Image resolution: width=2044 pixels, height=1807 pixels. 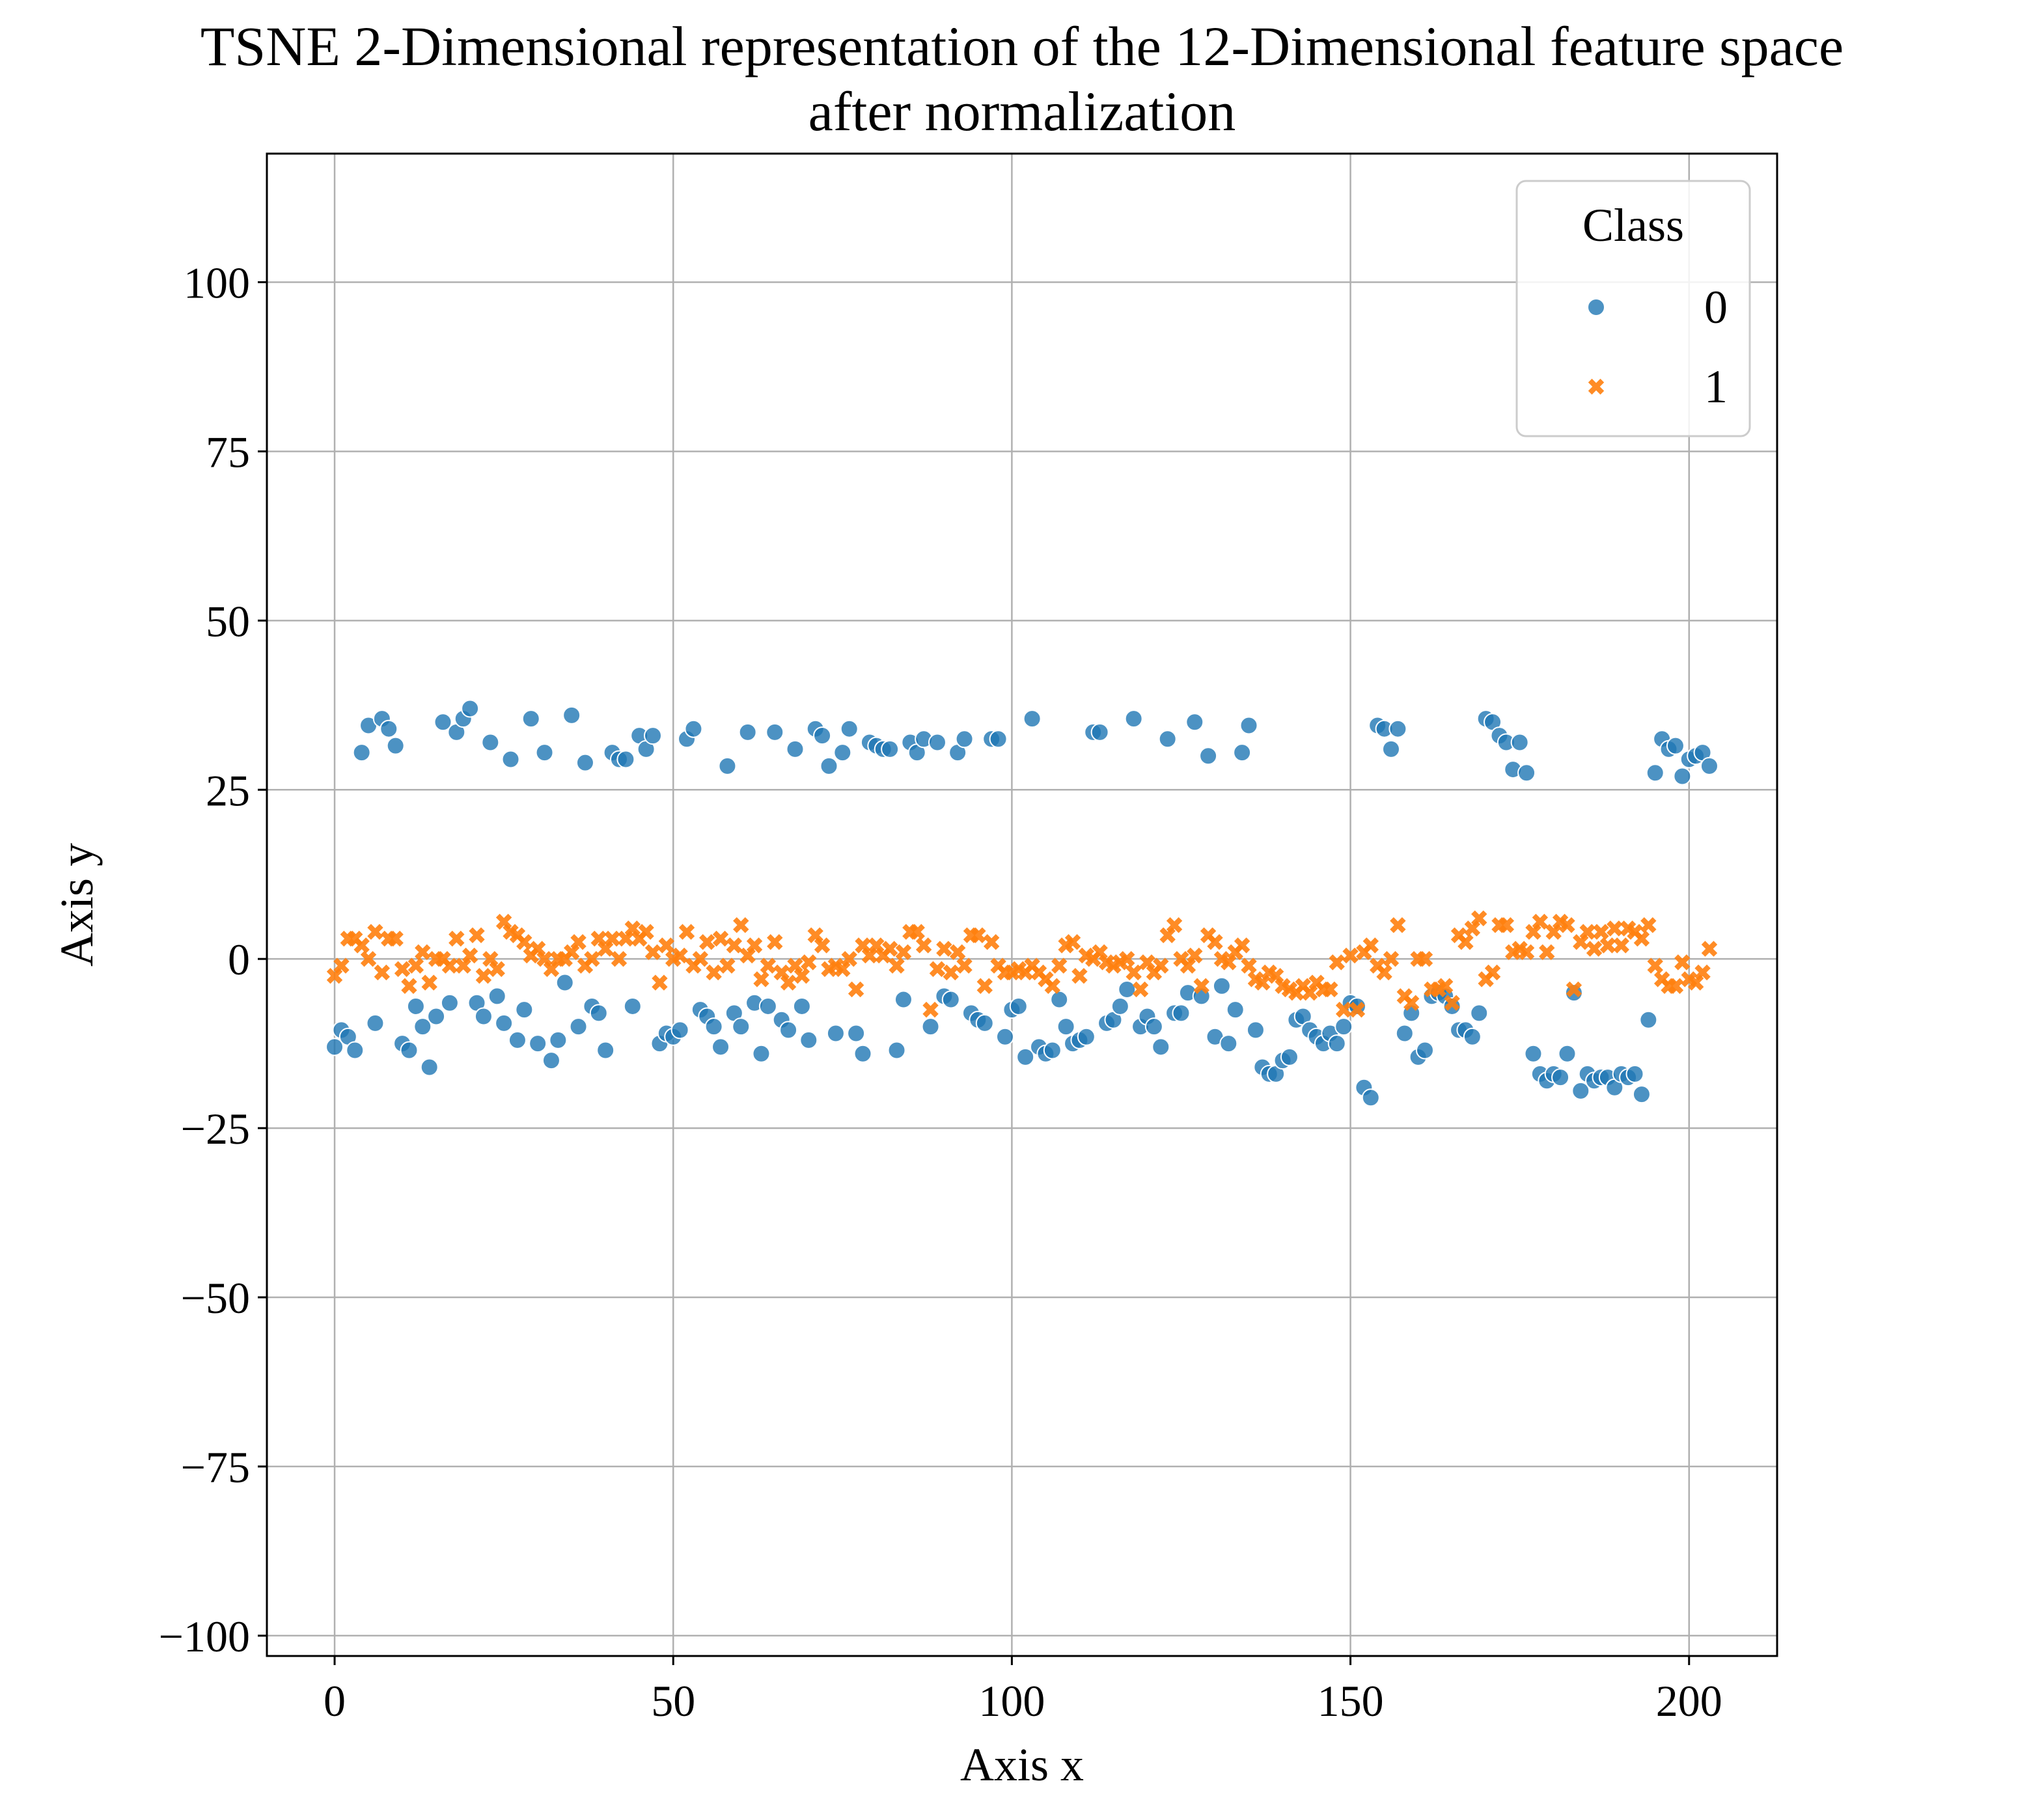 I want to click on y-tick-label: 0, so click(x=239, y=959).